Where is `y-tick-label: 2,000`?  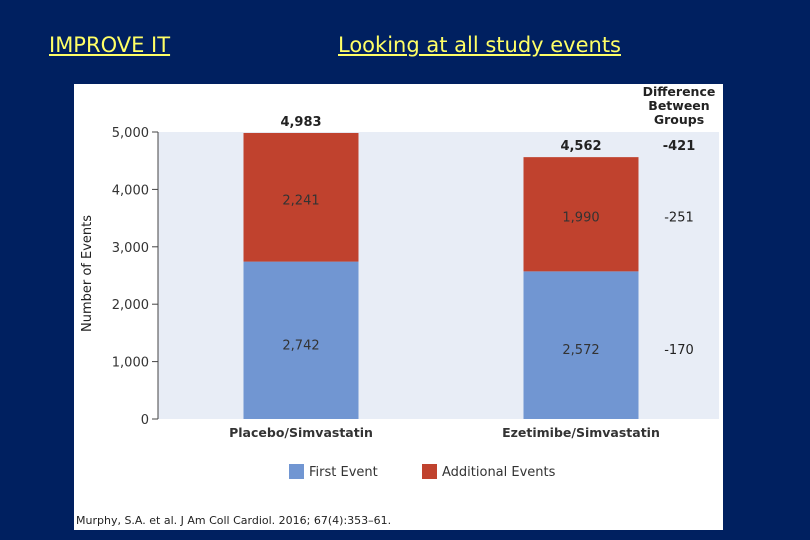 y-tick-label: 2,000 is located at coordinates (130, 305).